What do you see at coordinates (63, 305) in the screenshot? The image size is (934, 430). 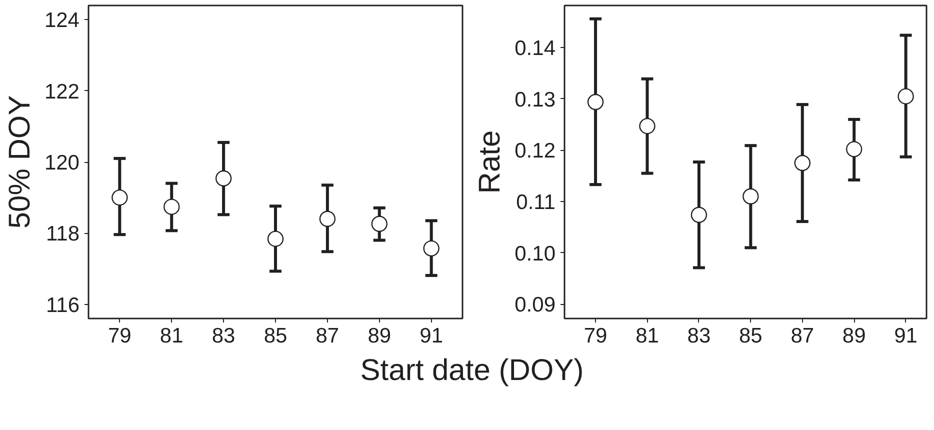 I see `y-tick-label: 116` at bounding box center [63, 305].